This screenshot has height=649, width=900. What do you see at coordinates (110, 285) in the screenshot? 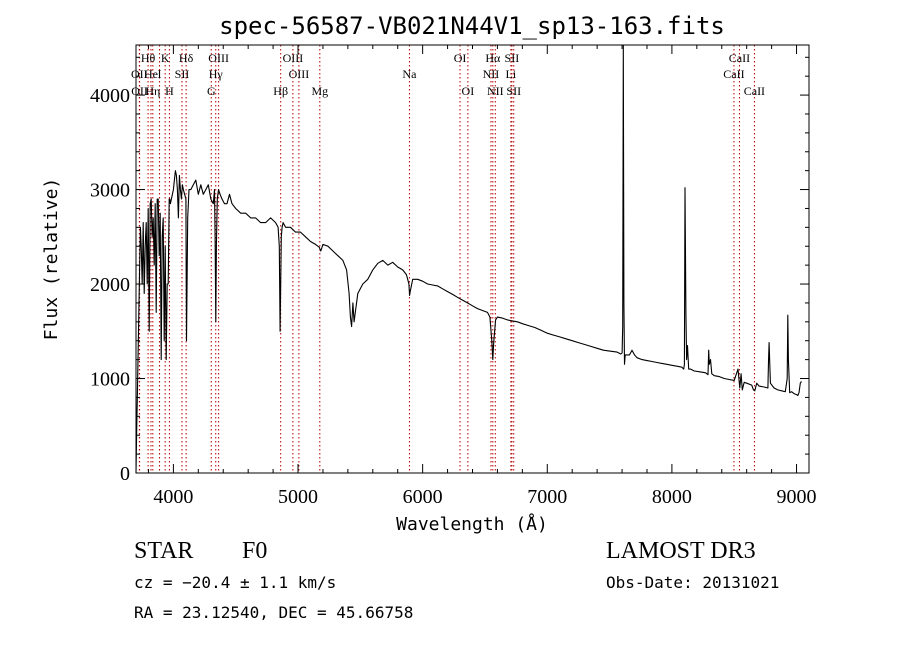
I see `y-tick-label: 2000` at bounding box center [110, 285].